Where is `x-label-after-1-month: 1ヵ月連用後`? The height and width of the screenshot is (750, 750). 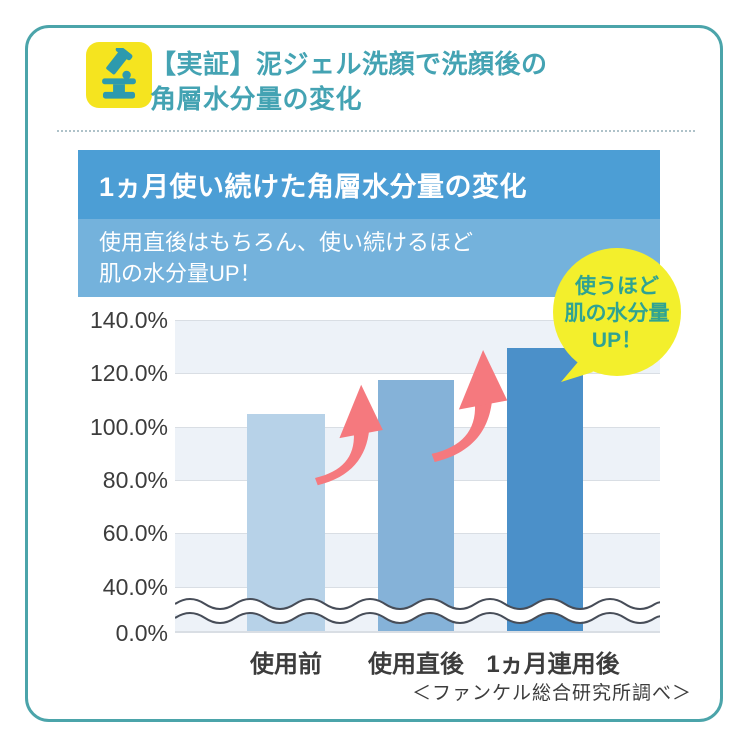 x-label-after-1-month: 1ヵ月連用後 is located at coordinates (553, 664).